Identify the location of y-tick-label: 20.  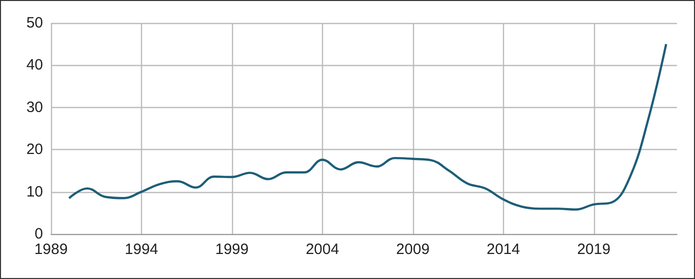
(34, 149).